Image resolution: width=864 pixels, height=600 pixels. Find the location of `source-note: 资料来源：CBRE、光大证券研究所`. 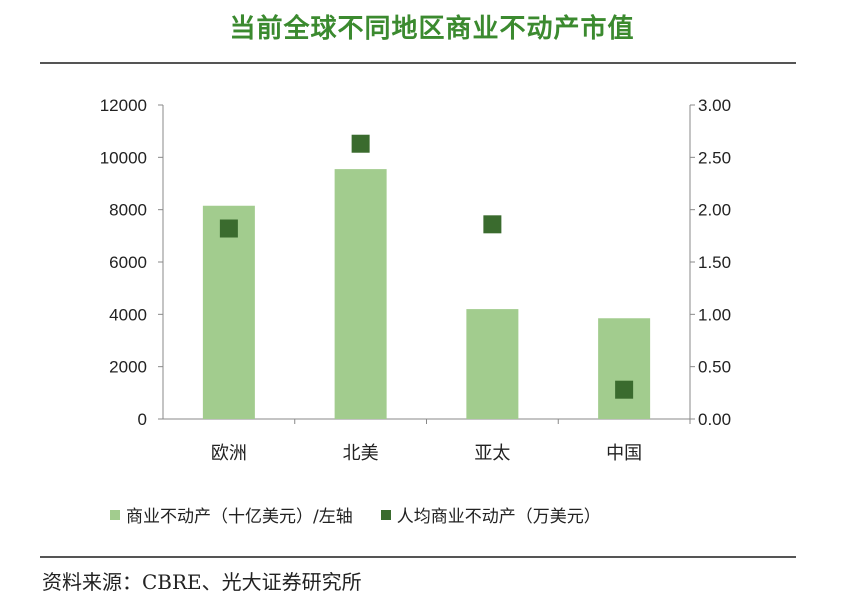

source-note: 资料来源：CBRE、光大证券研究所 is located at coordinates (202, 582).